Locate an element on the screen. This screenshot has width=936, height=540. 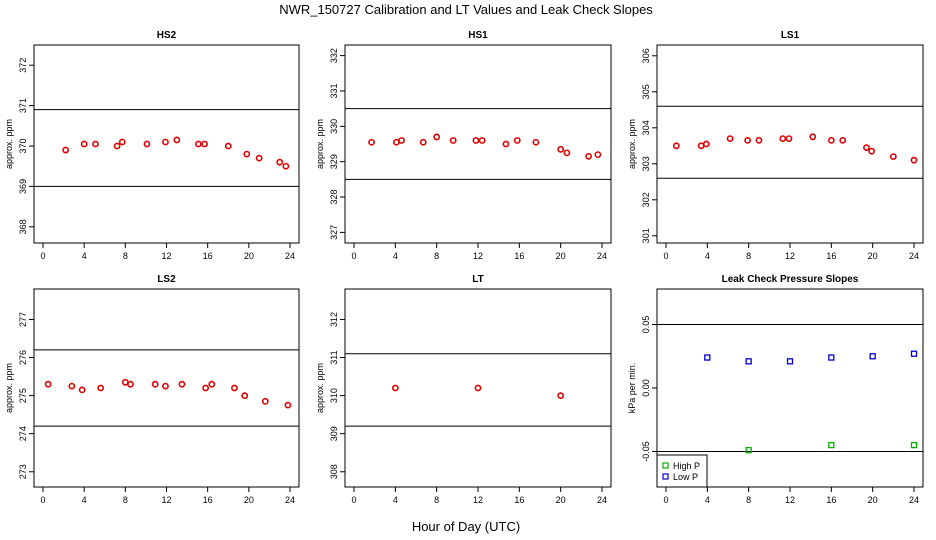
panel-2-x-tick-label: 12 is located at coordinates (478, 256).